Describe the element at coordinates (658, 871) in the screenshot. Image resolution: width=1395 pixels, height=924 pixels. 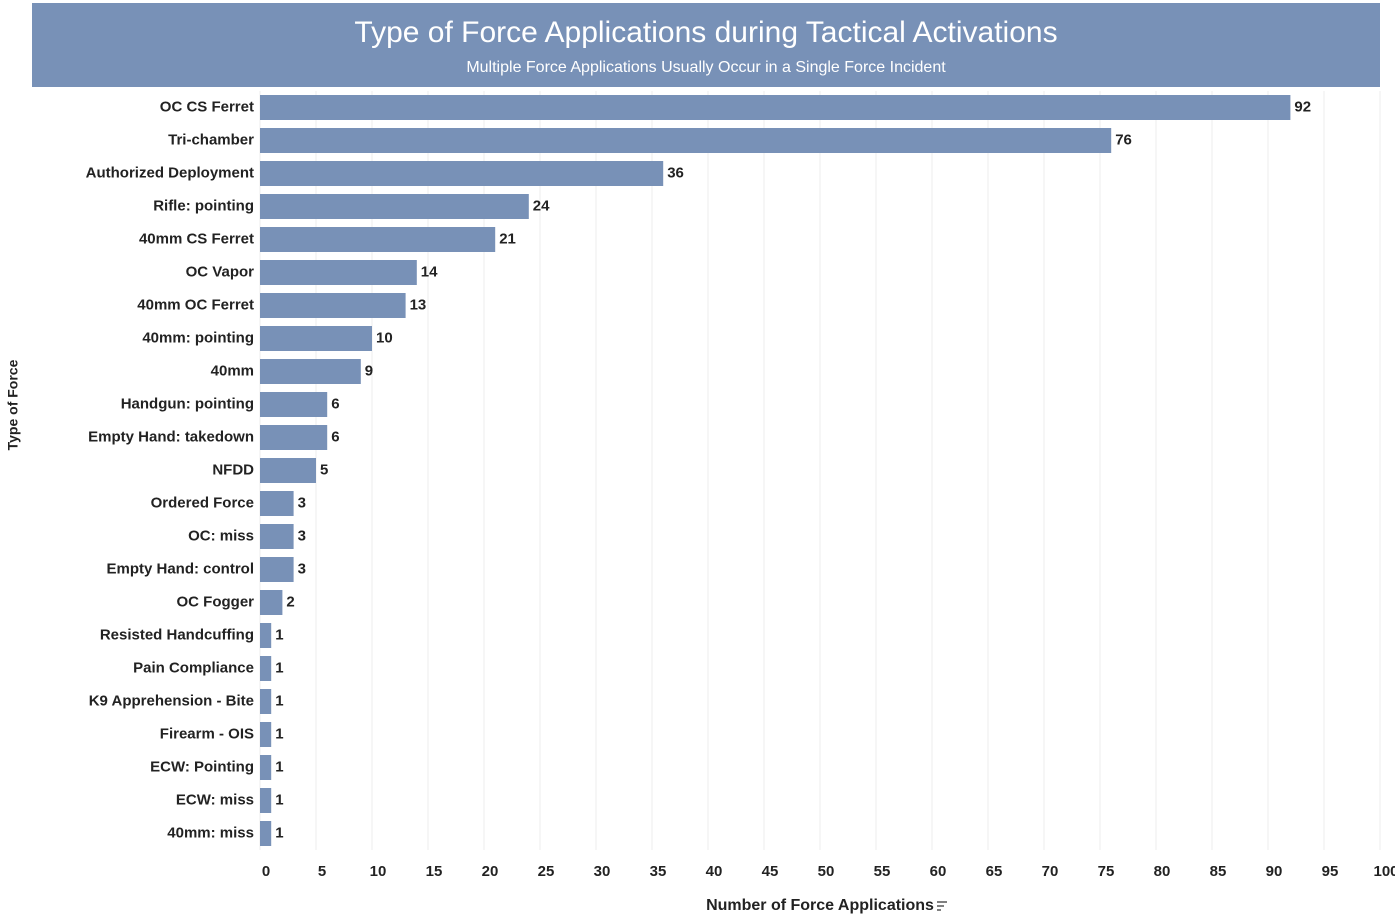
I see `x-tick-label: 35` at that location.